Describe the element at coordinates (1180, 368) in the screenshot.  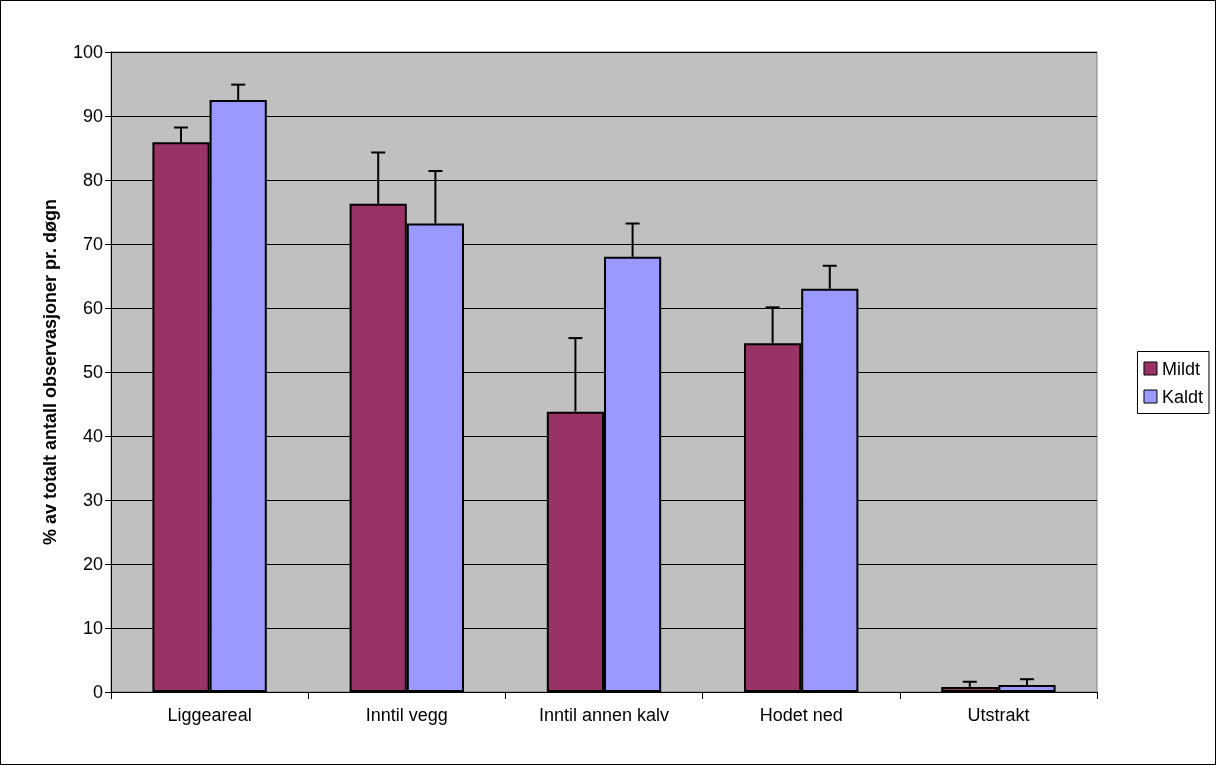
I see `legend-label: Mildt` at that location.